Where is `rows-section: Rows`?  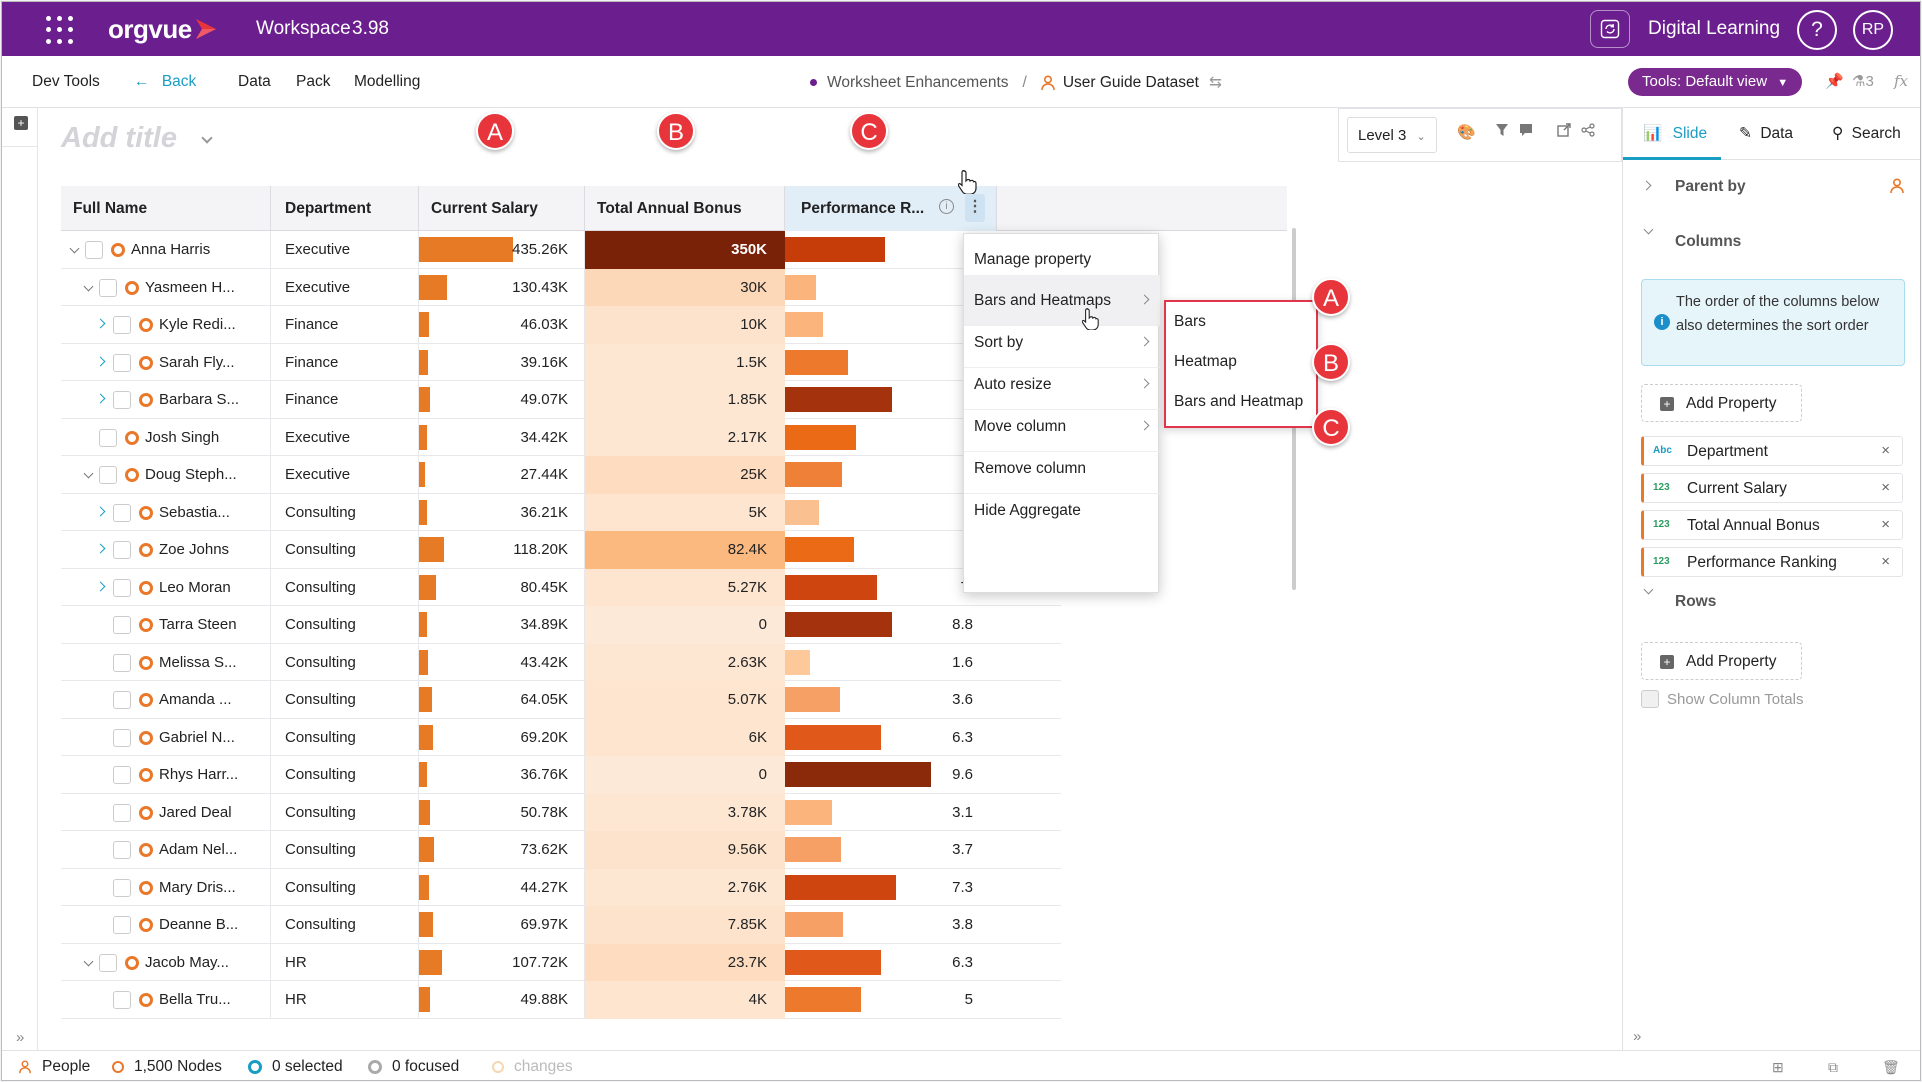 rows-section: Rows is located at coordinates (1696, 601).